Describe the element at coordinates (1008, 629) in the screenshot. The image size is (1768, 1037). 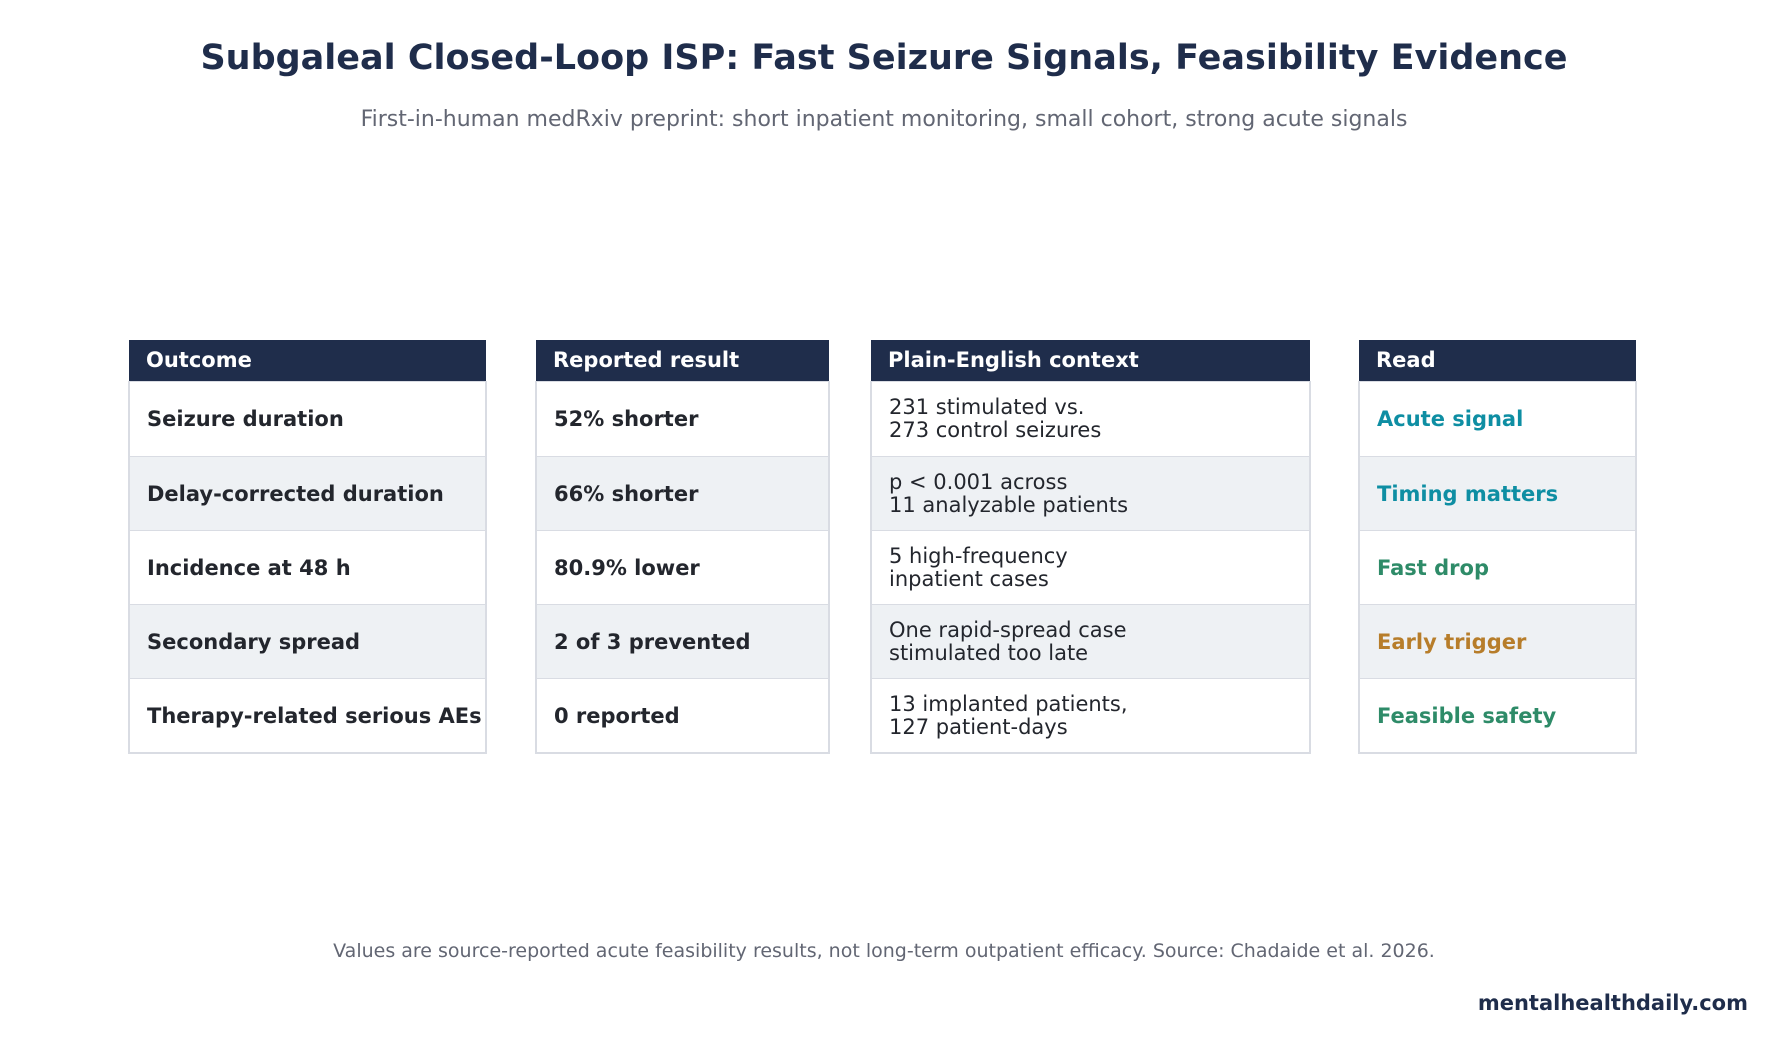
I see `context-line: One rapid-spread case` at that location.